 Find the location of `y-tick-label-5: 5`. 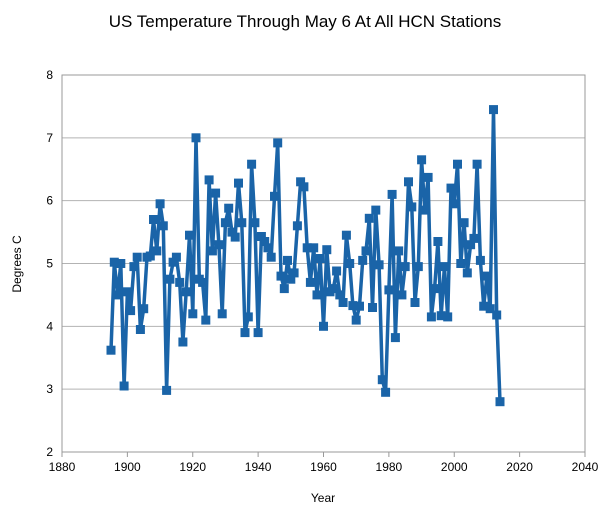

y-tick-label-5: 5 is located at coordinates (49, 264).